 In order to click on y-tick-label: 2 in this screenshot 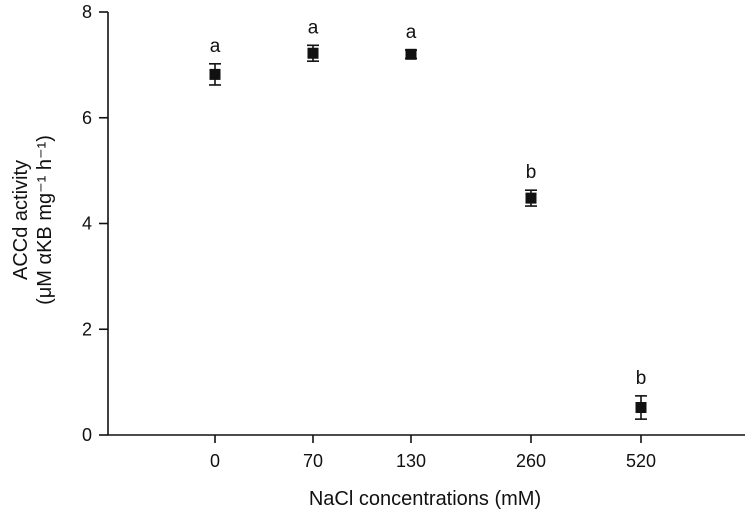, I will do `click(87, 329)`.